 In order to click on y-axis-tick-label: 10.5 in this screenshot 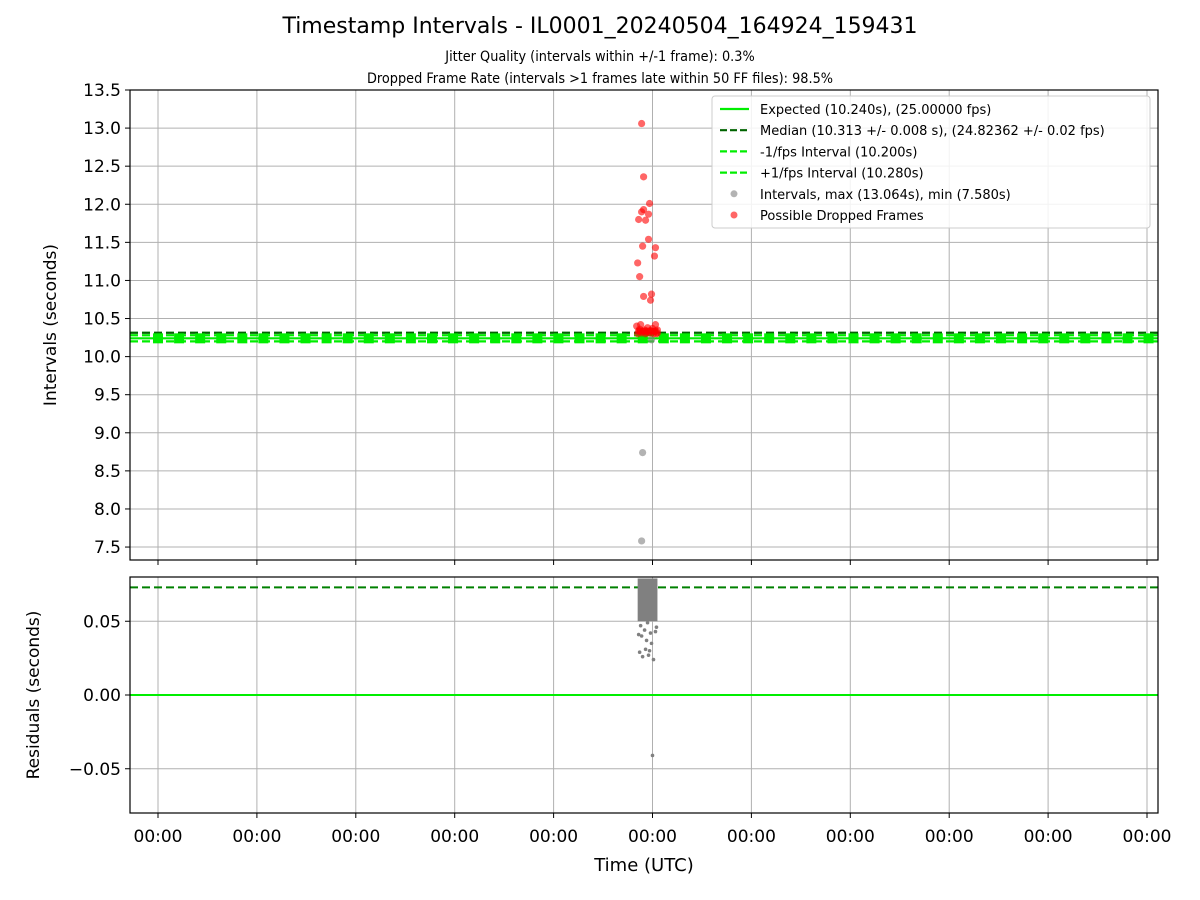, I will do `click(102, 320)`.